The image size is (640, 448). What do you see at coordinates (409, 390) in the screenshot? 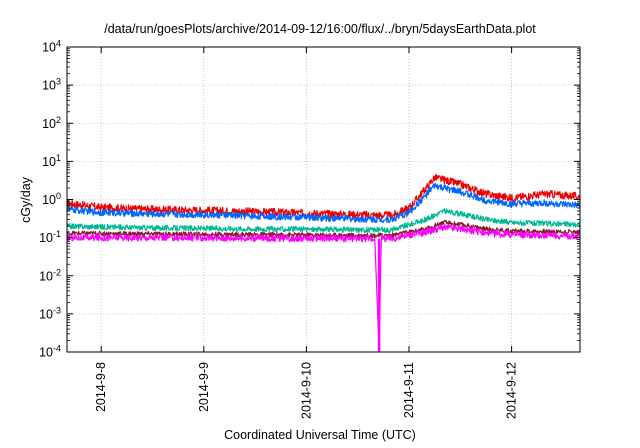
I see `x-tick-label: 2014-9-11` at bounding box center [409, 390].